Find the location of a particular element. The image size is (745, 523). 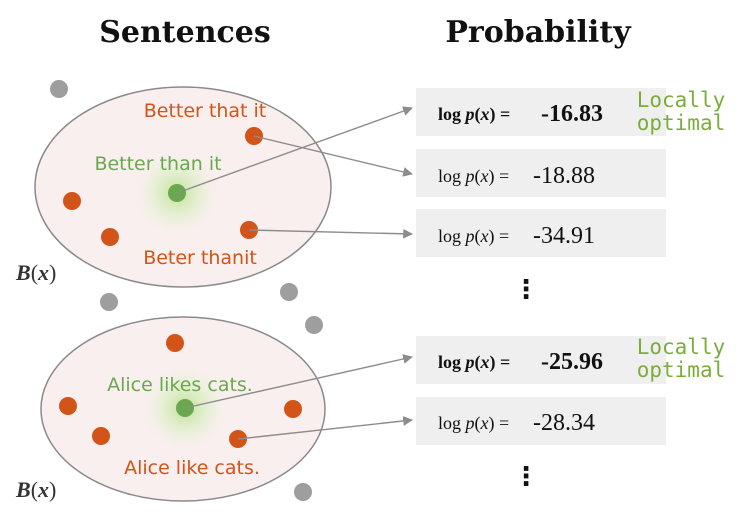

log-prob-value: -18.88 is located at coordinates (564, 176).